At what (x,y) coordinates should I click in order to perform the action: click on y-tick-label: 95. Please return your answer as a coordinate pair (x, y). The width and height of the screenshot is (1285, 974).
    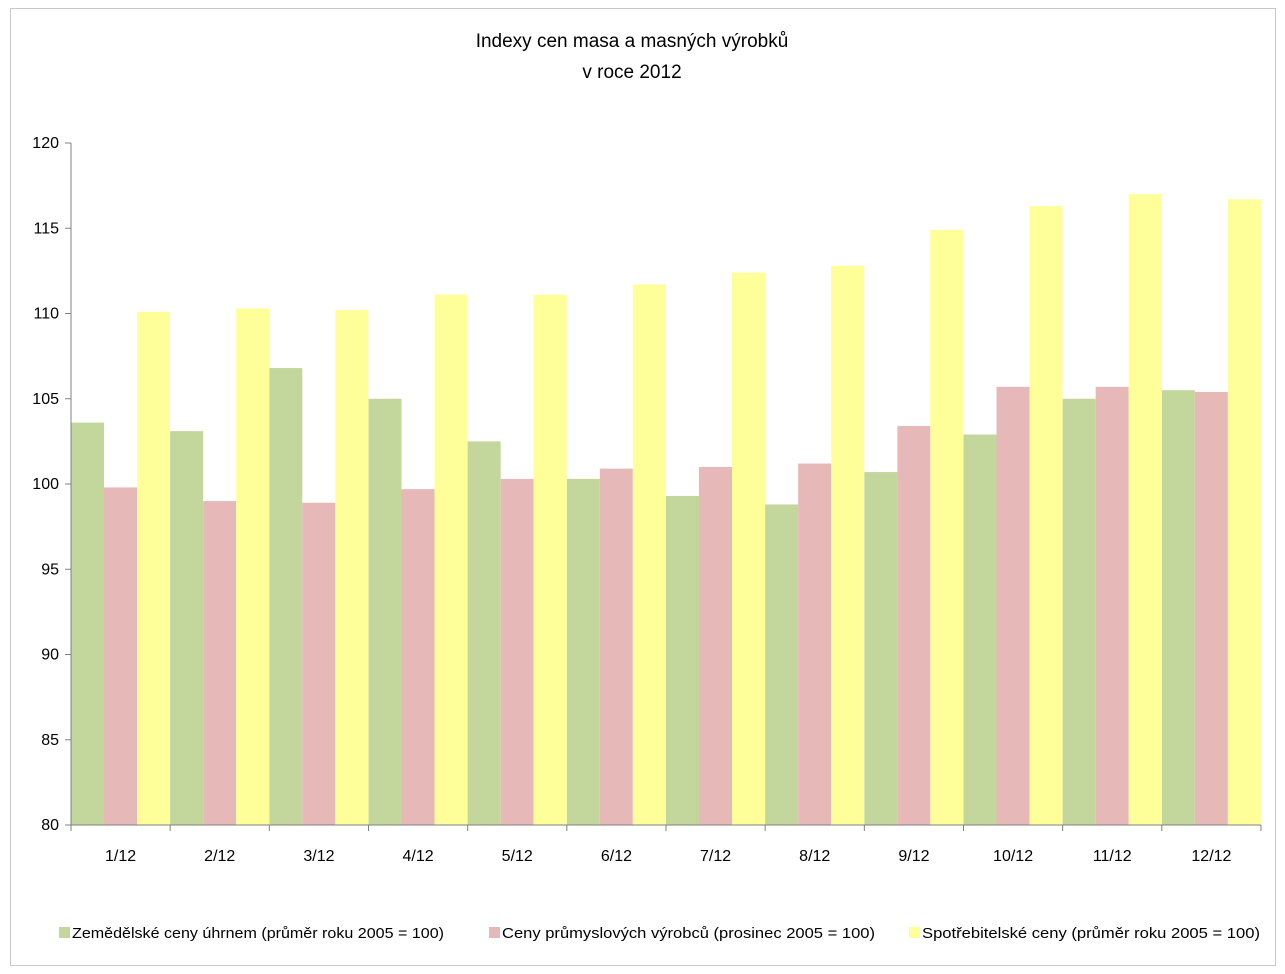
    Looking at the image, I should click on (50, 569).